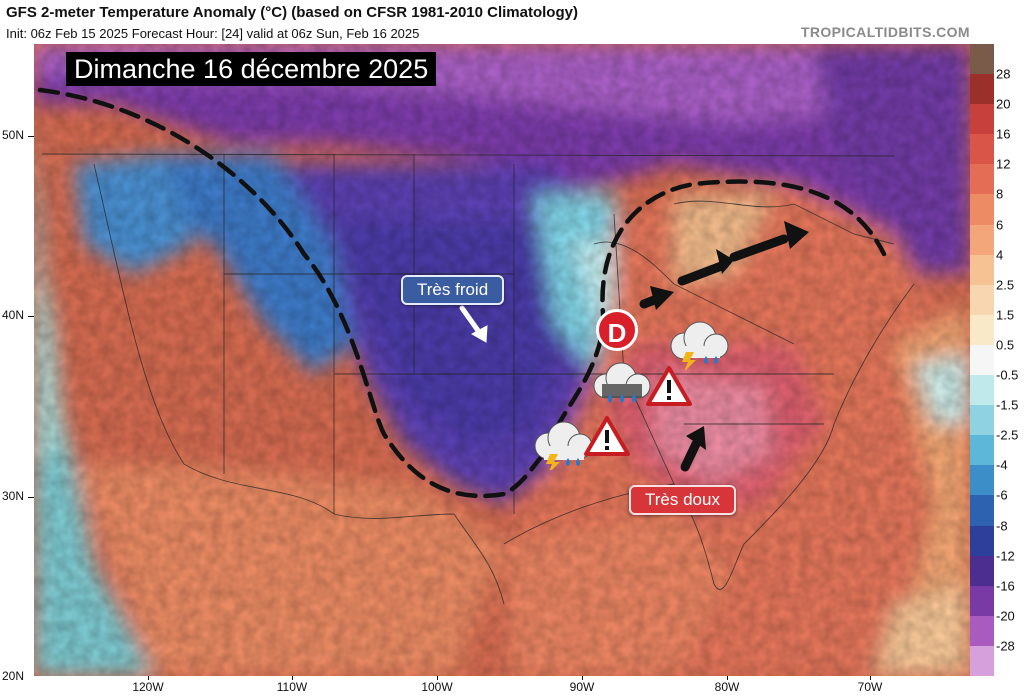  I want to click on site-watermark: TROPICALTIDBITS.COM, so click(885, 32).